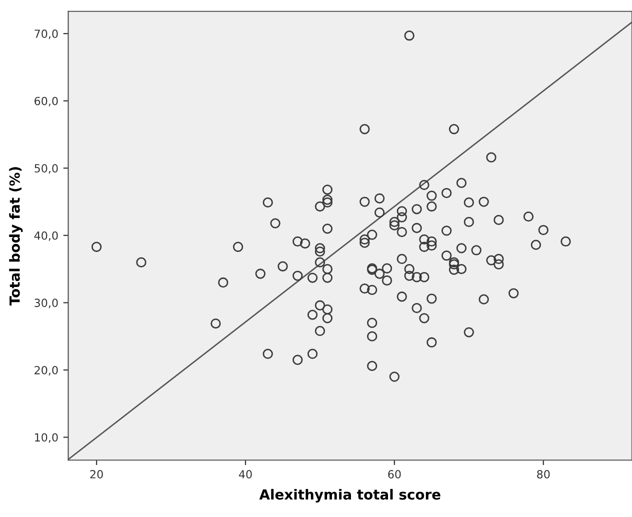  I want to click on y-tick-label: 10,0, so click(46, 438).